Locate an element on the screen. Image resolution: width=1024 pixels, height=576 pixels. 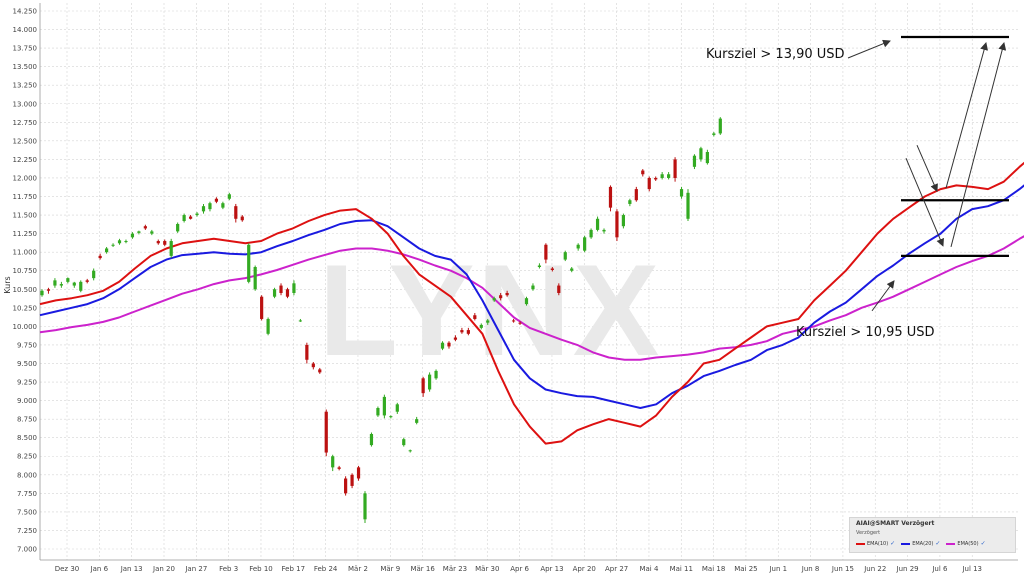
y-tick-label: 7.250 is located at coordinates (27, 531).